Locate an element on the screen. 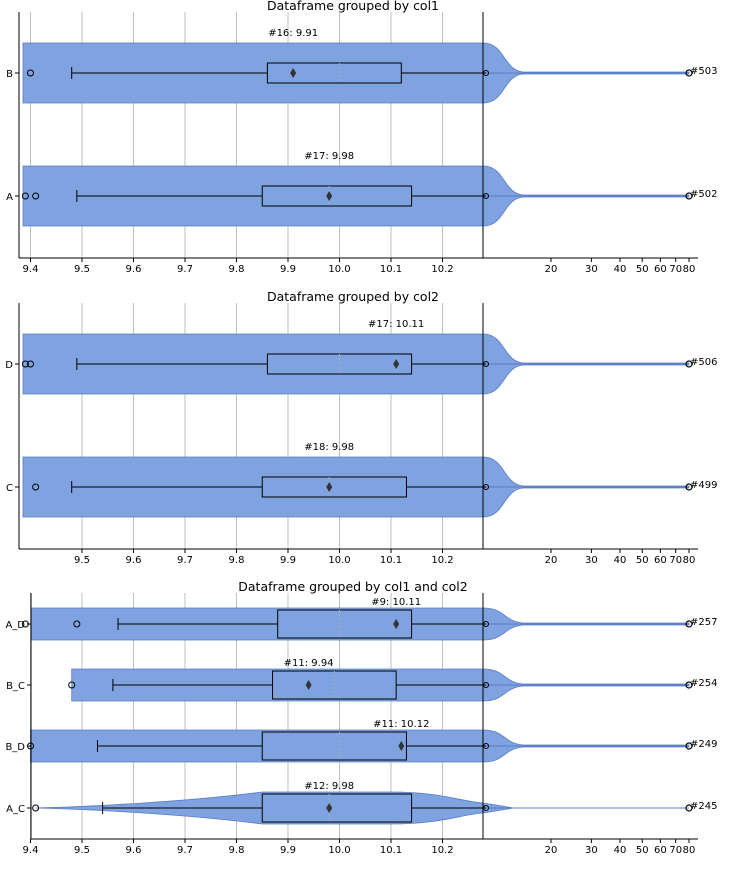 The height and width of the screenshot is (869, 753). violin-B_C is located at coordinates (380, 685).